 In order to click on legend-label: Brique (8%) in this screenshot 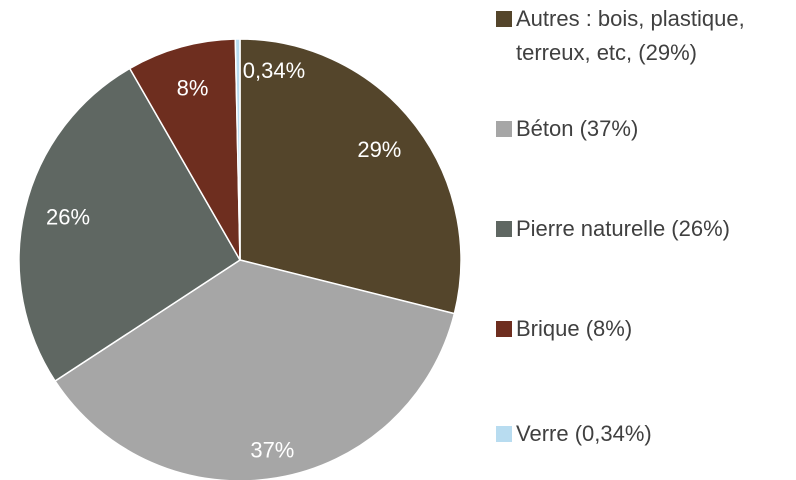, I will do `click(574, 328)`.